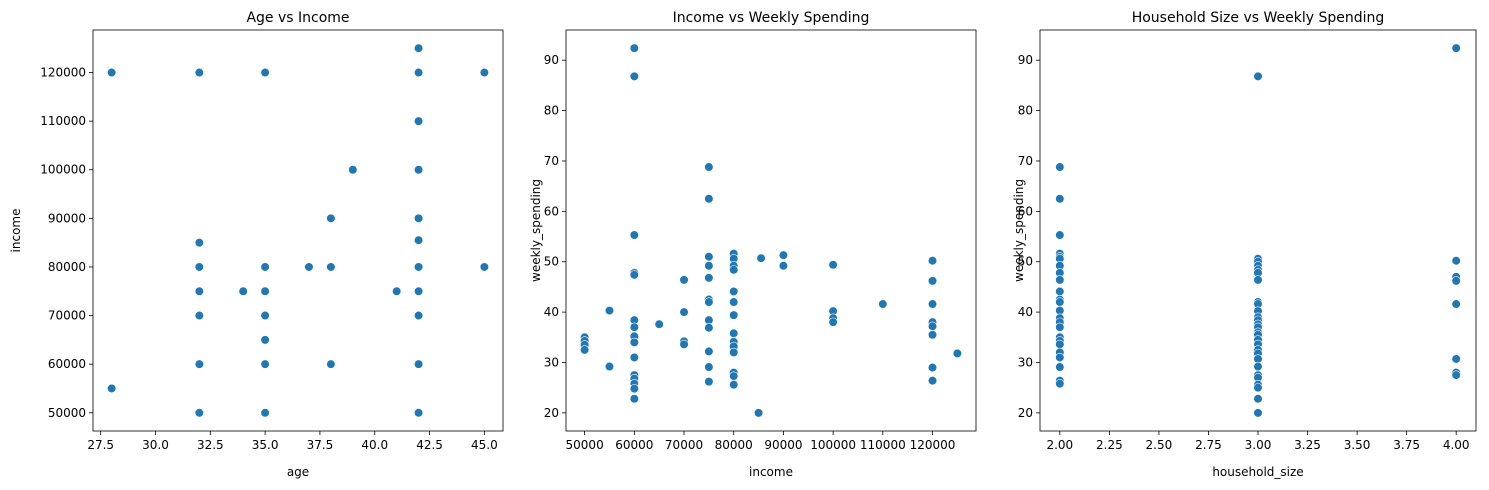 The height and width of the screenshot is (490, 1489). I want to click on y-tick-label: 90000, so click(67, 218).